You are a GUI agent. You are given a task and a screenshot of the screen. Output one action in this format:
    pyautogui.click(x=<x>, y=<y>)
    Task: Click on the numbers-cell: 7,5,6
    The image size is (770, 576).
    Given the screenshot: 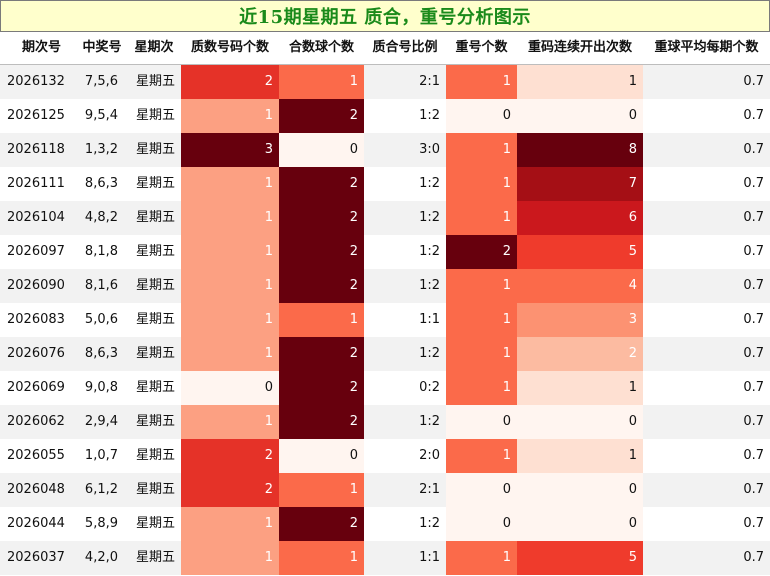 What is the action you would take?
    pyautogui.click(x=101, y=81)
    